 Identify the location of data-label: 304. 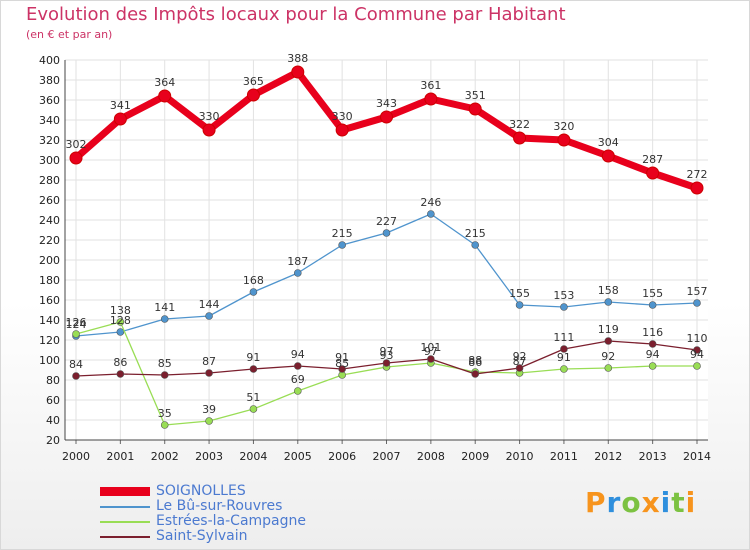
(608, 142).